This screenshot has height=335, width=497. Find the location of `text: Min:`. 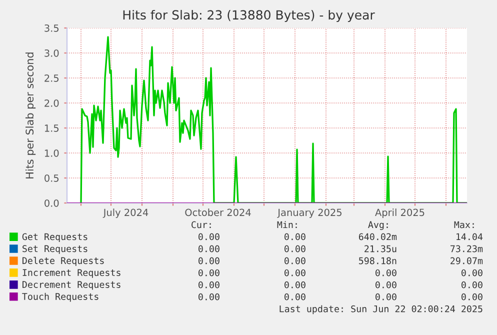

text: Min: is located at coordinates (287, 224).